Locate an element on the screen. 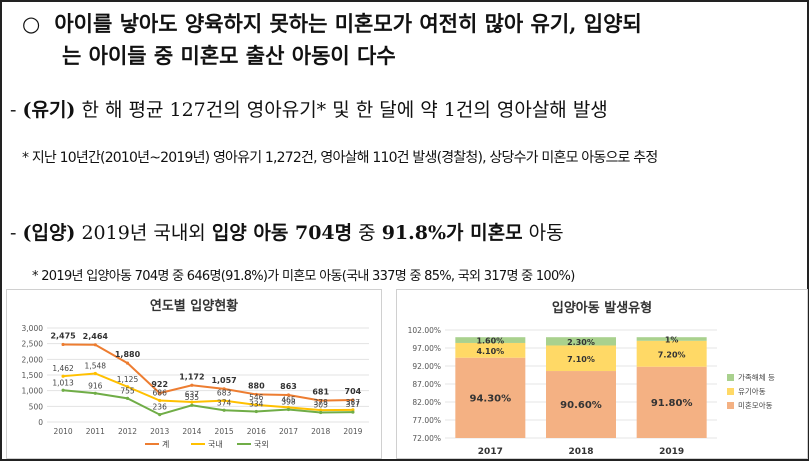 This screenshot has width=809, height=462. x-tick-label: 2017 is located at coordinates (288, 431).